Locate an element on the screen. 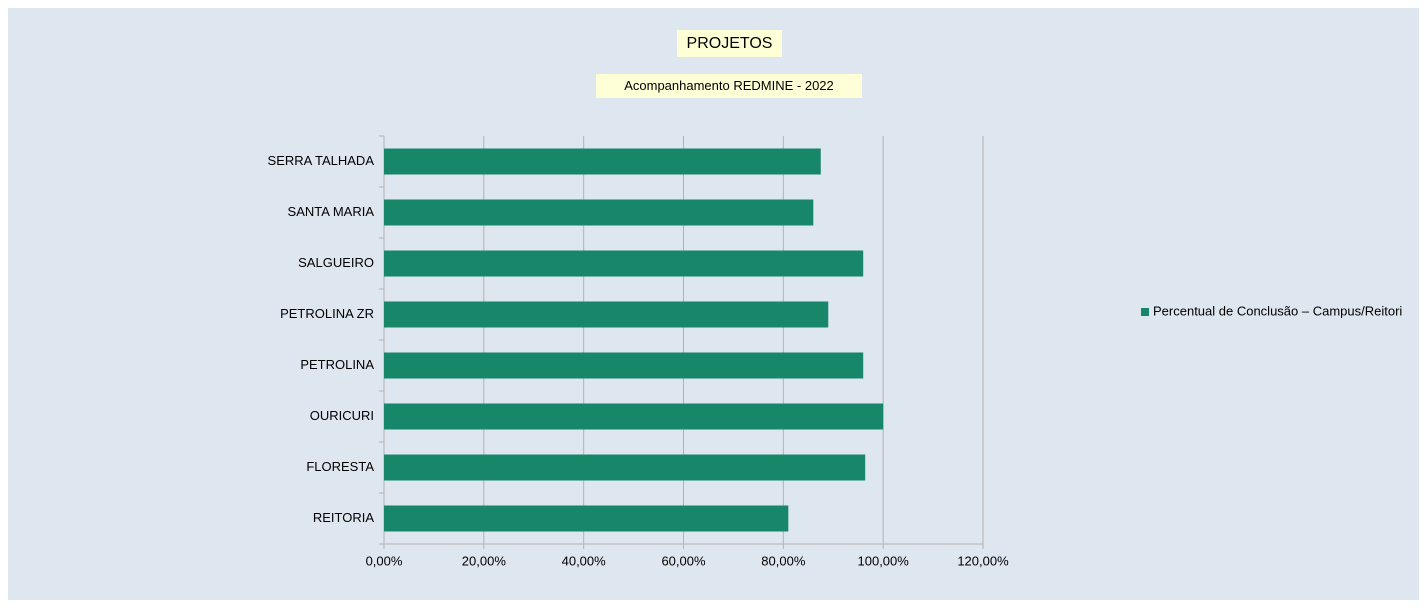  y-tick-label: FLORESTA is located at coordinates (340, 466).